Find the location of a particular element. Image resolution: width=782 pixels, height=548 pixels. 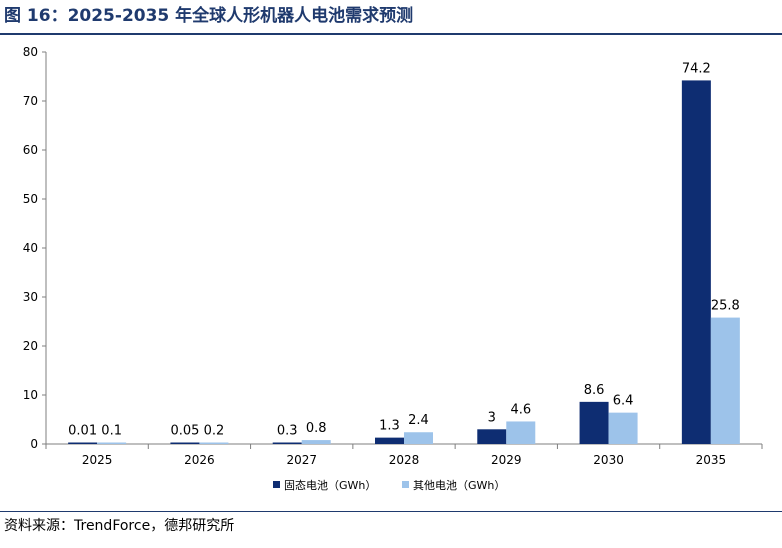

data-label-solid-state: 74.2 is located at coordinates (696, 68).